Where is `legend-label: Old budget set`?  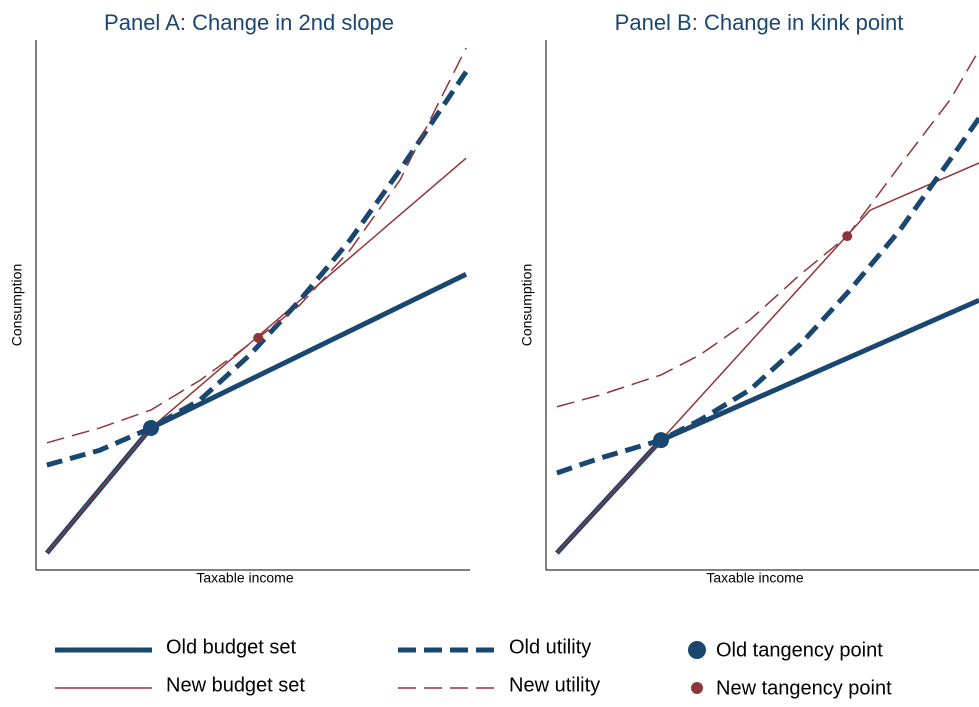
legend-label: Old budget set is located at coordinates (231, 647).